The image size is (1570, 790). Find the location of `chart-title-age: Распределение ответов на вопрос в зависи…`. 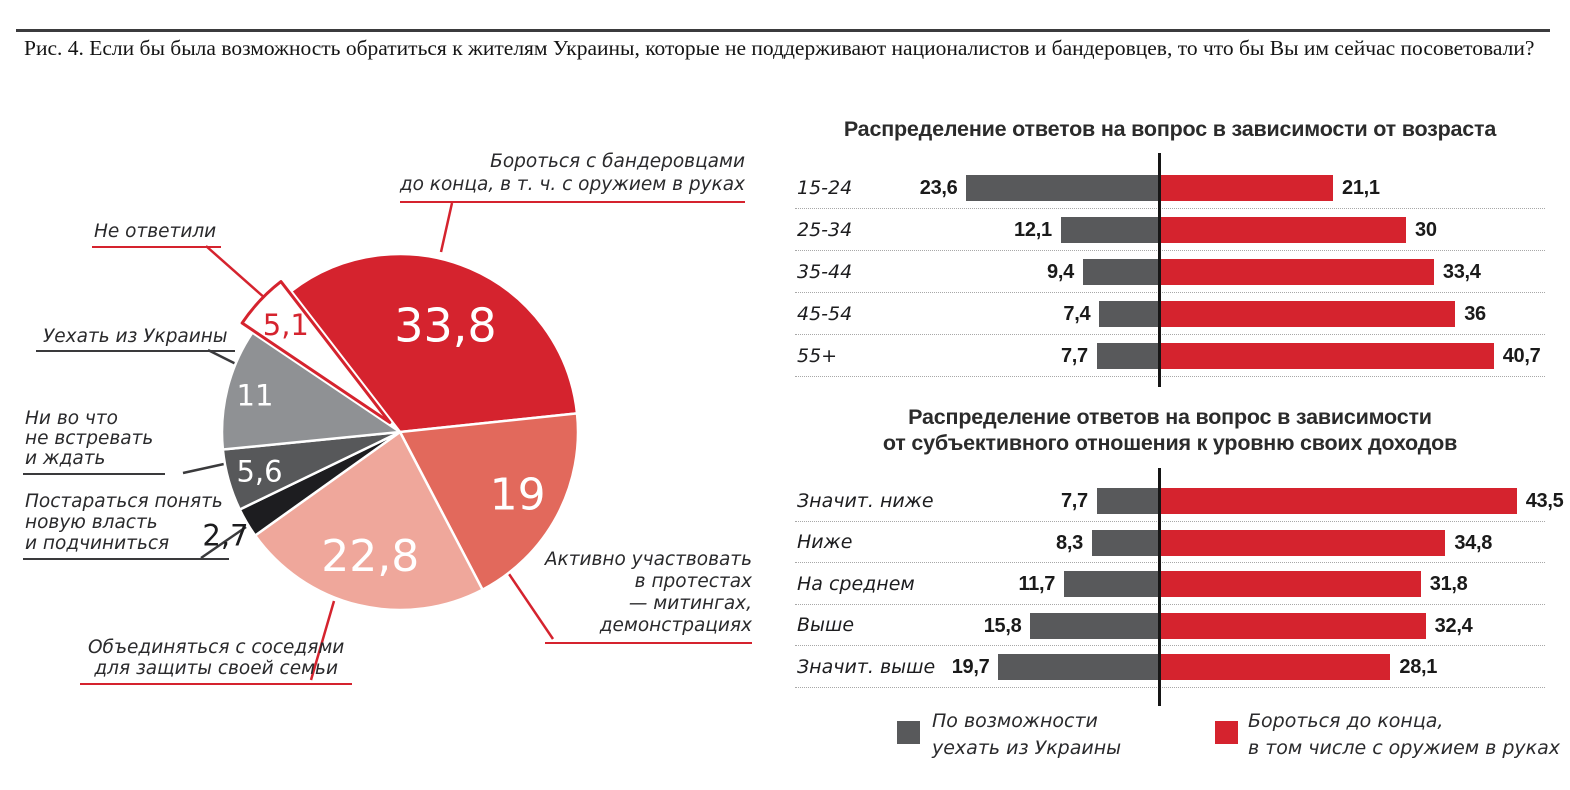

chart-title-age: Распределение ответов на вопрос в зависи… is located at coordinates (1170, 129).